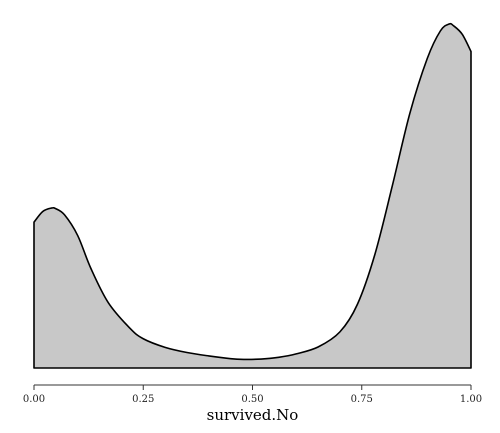 This screenshot has height=433, width=500. What do you see at coordinates (471, 399) in the screenshot?
I see `x-tick-label: 1.00` at bounding box center [471, 399].